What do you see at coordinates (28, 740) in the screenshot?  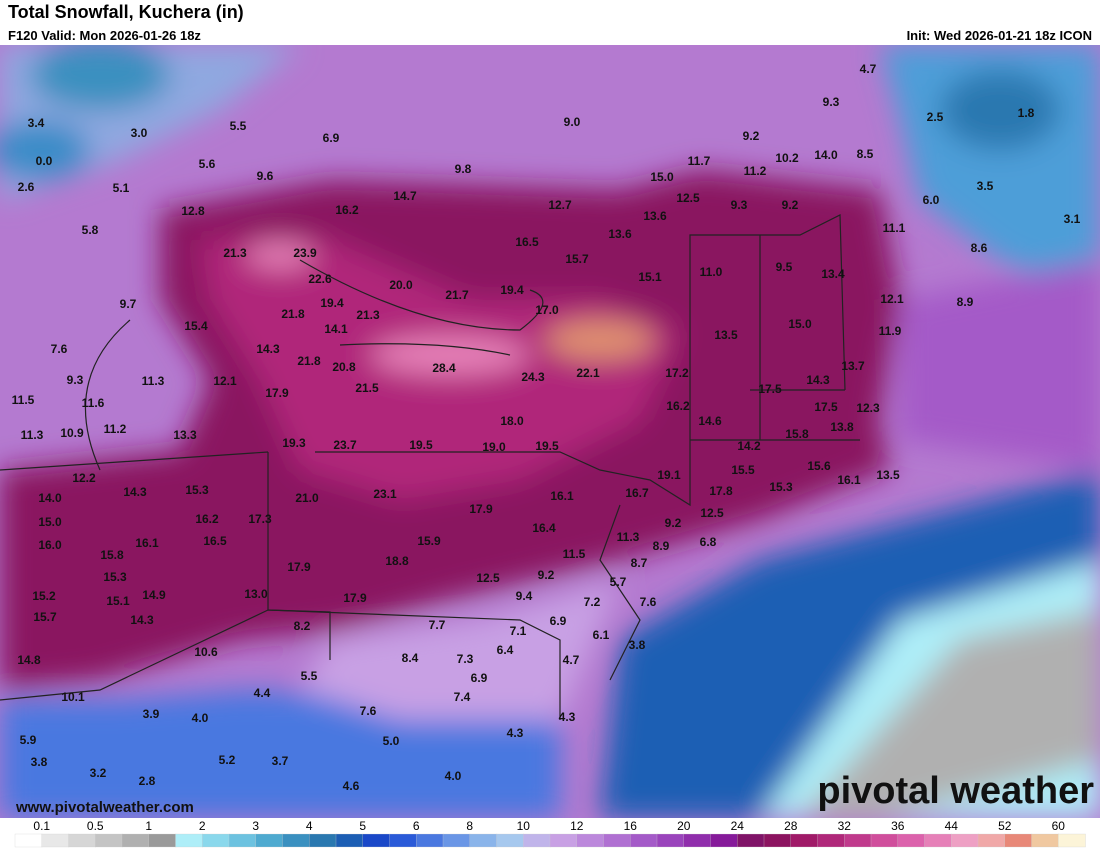 I see `map-value-label: 5.9` at bounding box center [28, 740].